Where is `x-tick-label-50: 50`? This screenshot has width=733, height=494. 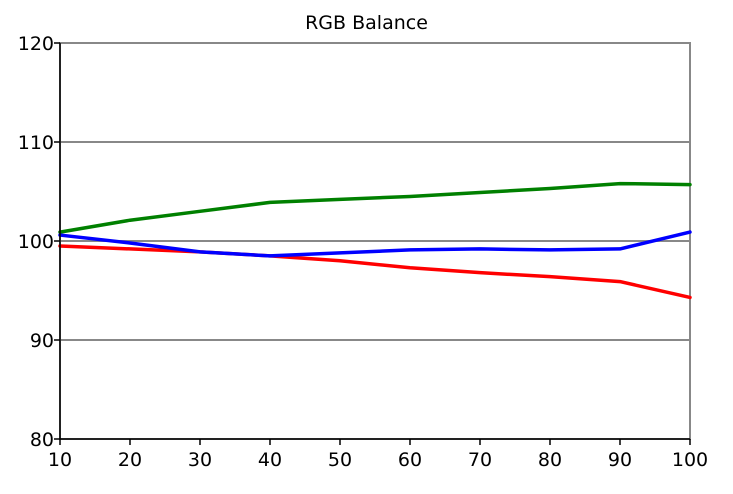
x-tick-label-50: 50 is located at coordinates (340, 460).